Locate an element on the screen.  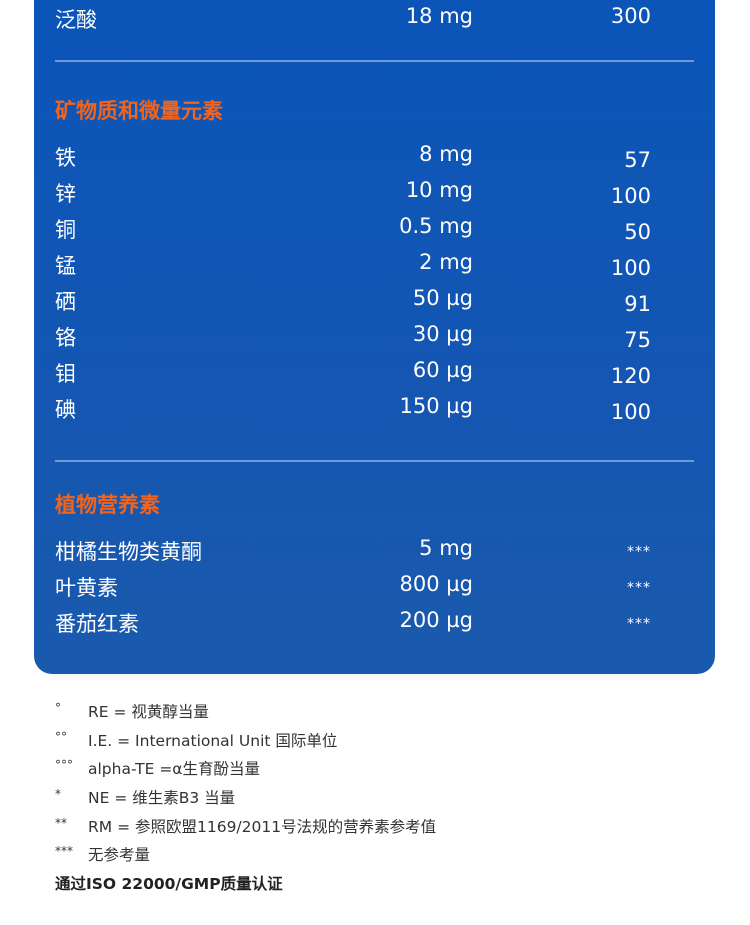
footnote: ° RE = 视黄醇当量 is located at coordinates (245, 714).